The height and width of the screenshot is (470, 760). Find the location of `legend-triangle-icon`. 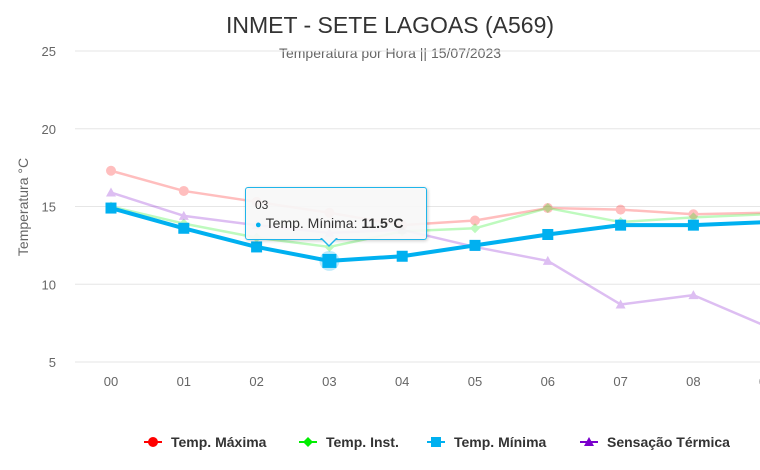

legend-triangle-icon is located at coordinates (589, 441).